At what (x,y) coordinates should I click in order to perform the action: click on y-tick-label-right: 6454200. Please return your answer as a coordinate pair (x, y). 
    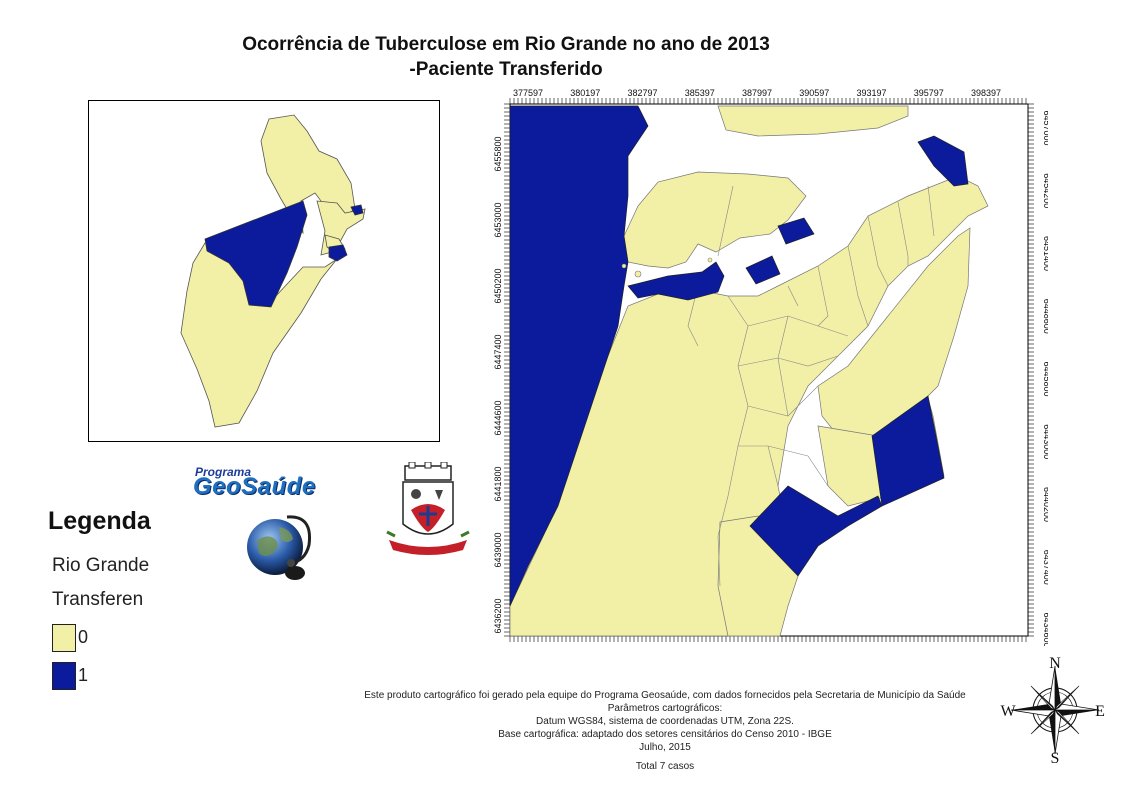
    Looking at the image, I should click on (1045, 190).